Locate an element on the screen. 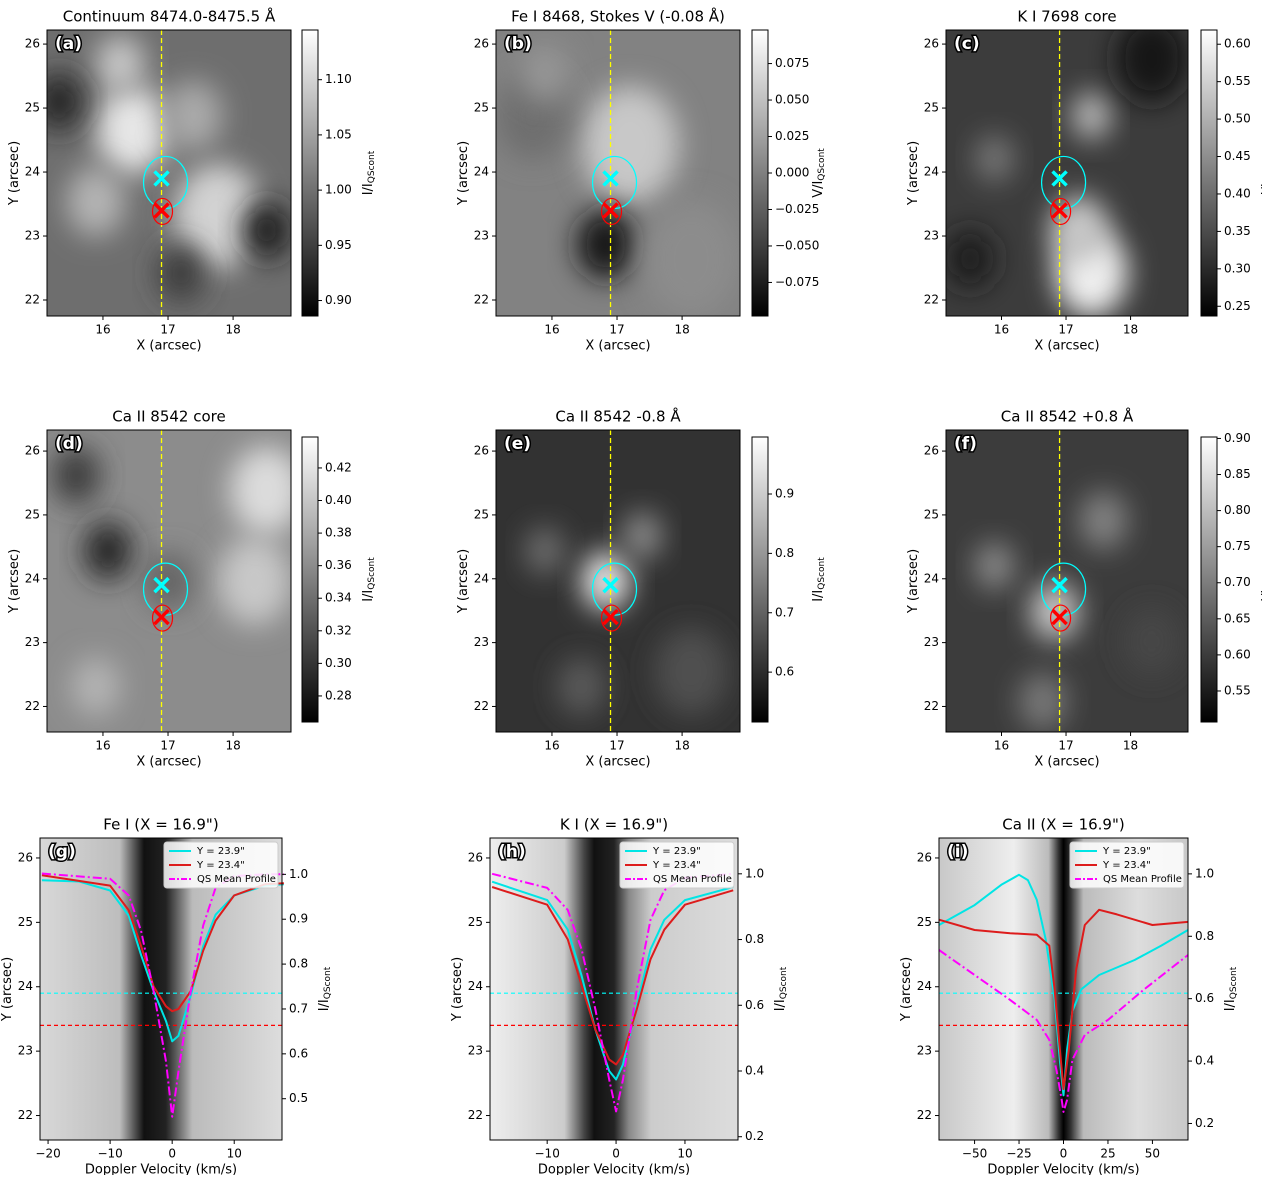  colorbar-tick-label: 0.55 is located at coordinates (1237, 81).